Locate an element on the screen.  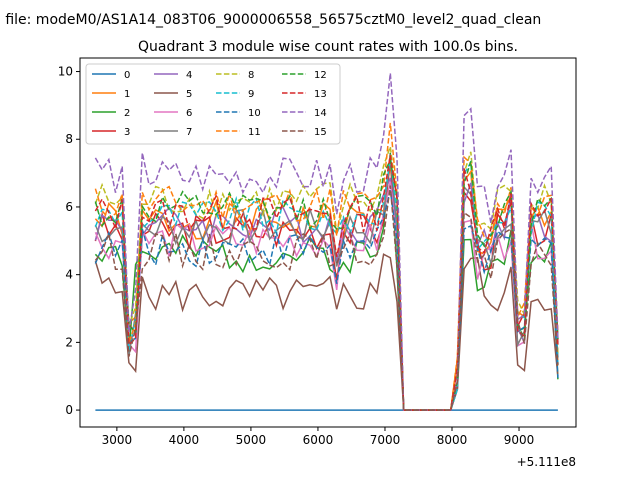
x-axis: 3000 4000 5000 6000 7000 8000 9000 is located at coordinates (318, 437).